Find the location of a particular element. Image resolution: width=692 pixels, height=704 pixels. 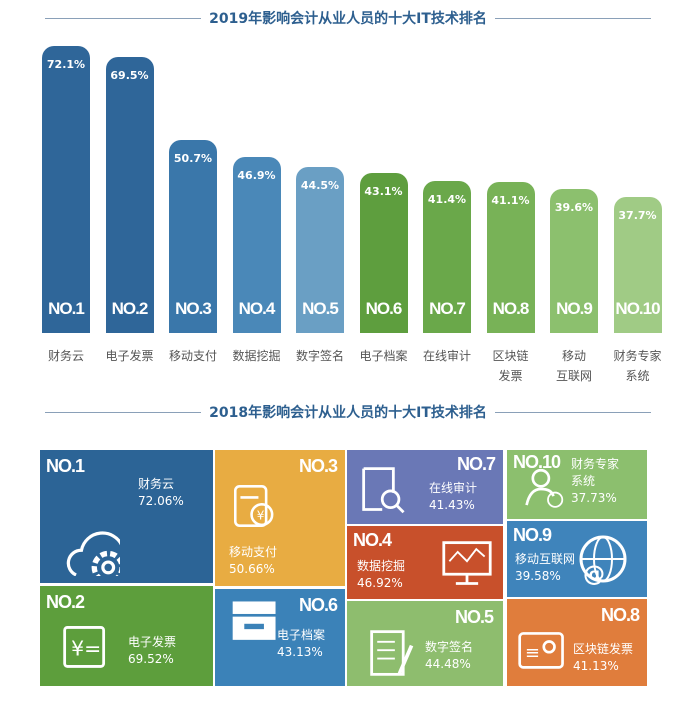

category-label-line: 财务云 is located at coordinates (65, 356).